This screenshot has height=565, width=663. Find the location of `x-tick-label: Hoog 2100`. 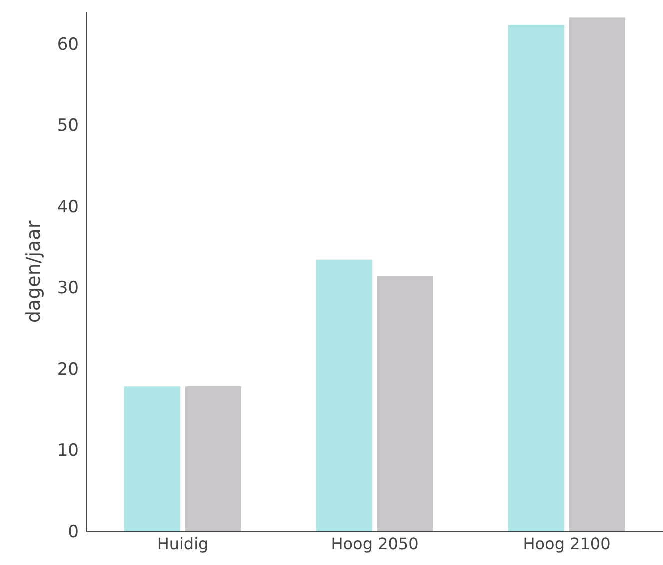

x-tick-label: Hoog 2100 is located at coordinates (567, 544).